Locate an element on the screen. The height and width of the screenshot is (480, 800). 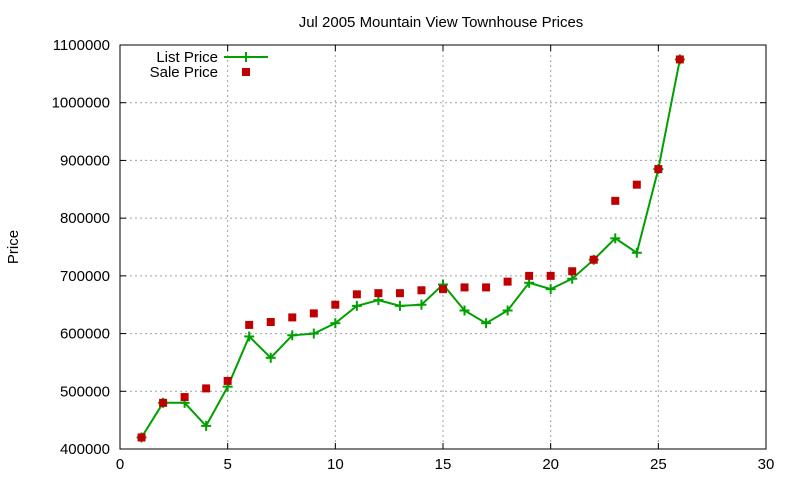
x-tick-label: 30 is located at coordinates (766, 464).